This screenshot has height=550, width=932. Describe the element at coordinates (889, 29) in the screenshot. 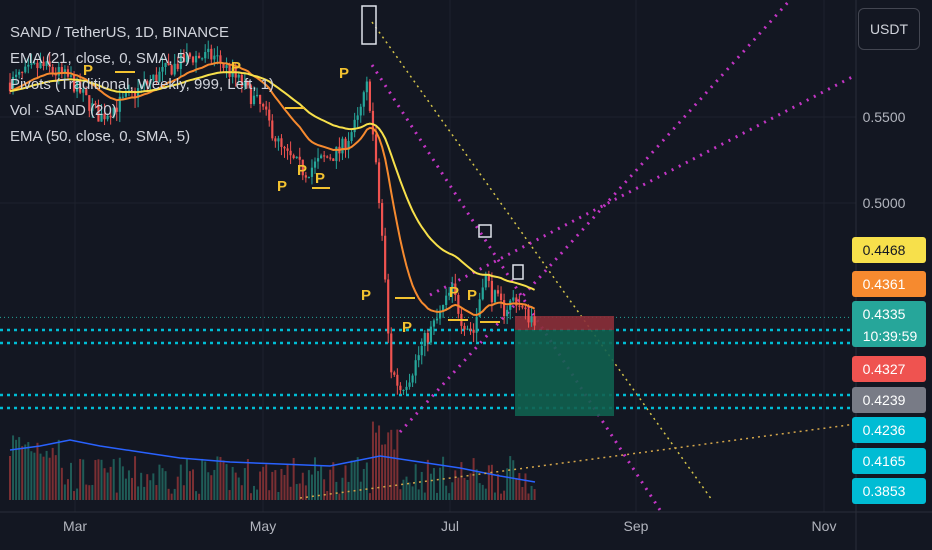

I see `currency-button: USDT` at that location.